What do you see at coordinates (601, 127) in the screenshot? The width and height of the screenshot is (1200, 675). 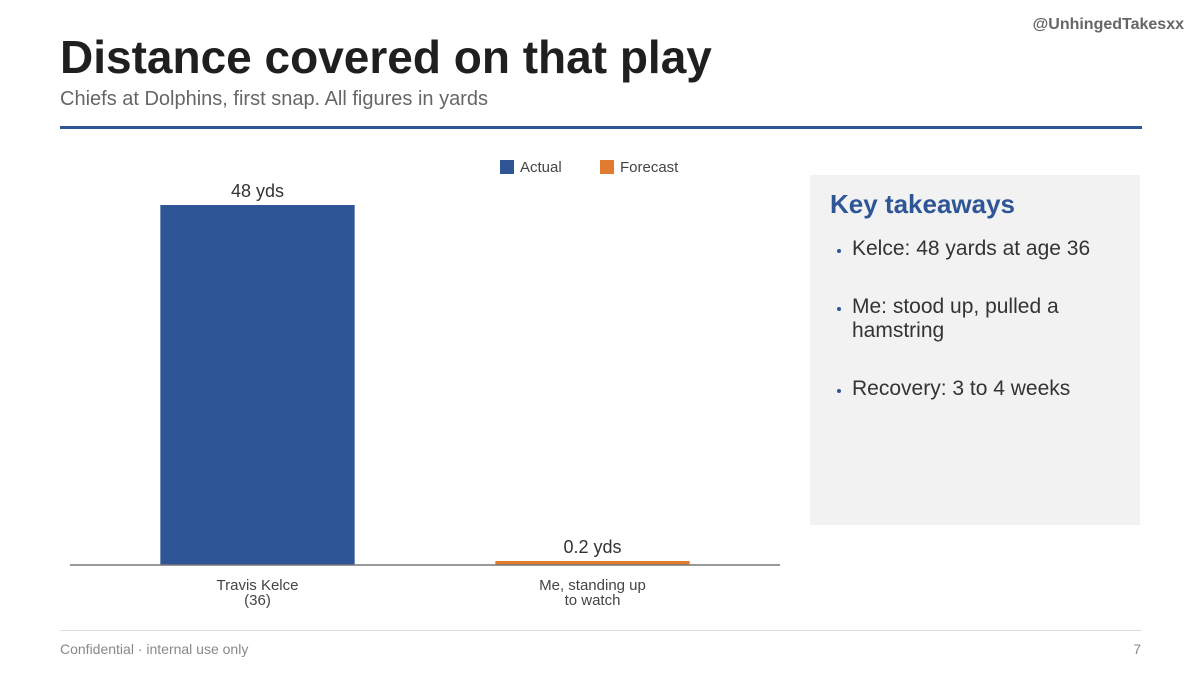 I see `rule` at bounding box center [601, 127].